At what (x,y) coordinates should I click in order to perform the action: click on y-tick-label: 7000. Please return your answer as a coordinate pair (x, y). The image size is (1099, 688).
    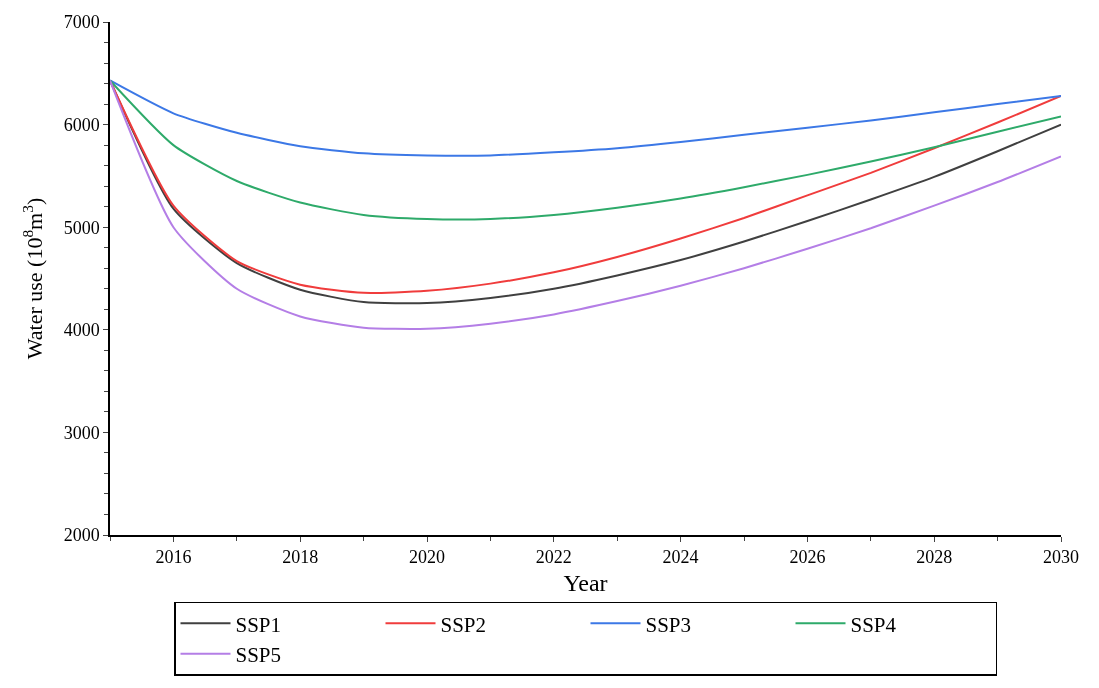
    Looking at the image, I should click on (81, 22).